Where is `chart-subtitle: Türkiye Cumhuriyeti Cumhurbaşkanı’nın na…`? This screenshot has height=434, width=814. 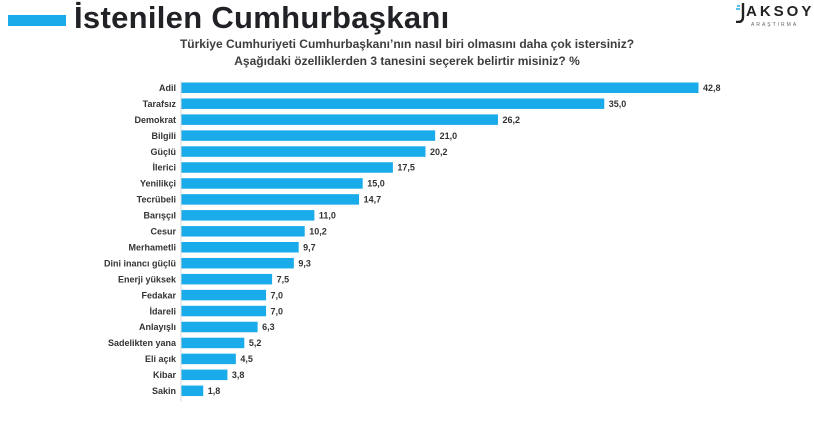 chart-subtitle: Türkiye Cumhuriyeti Cumhurbaşkanı’nın na… is located at coordinates (407, 53).